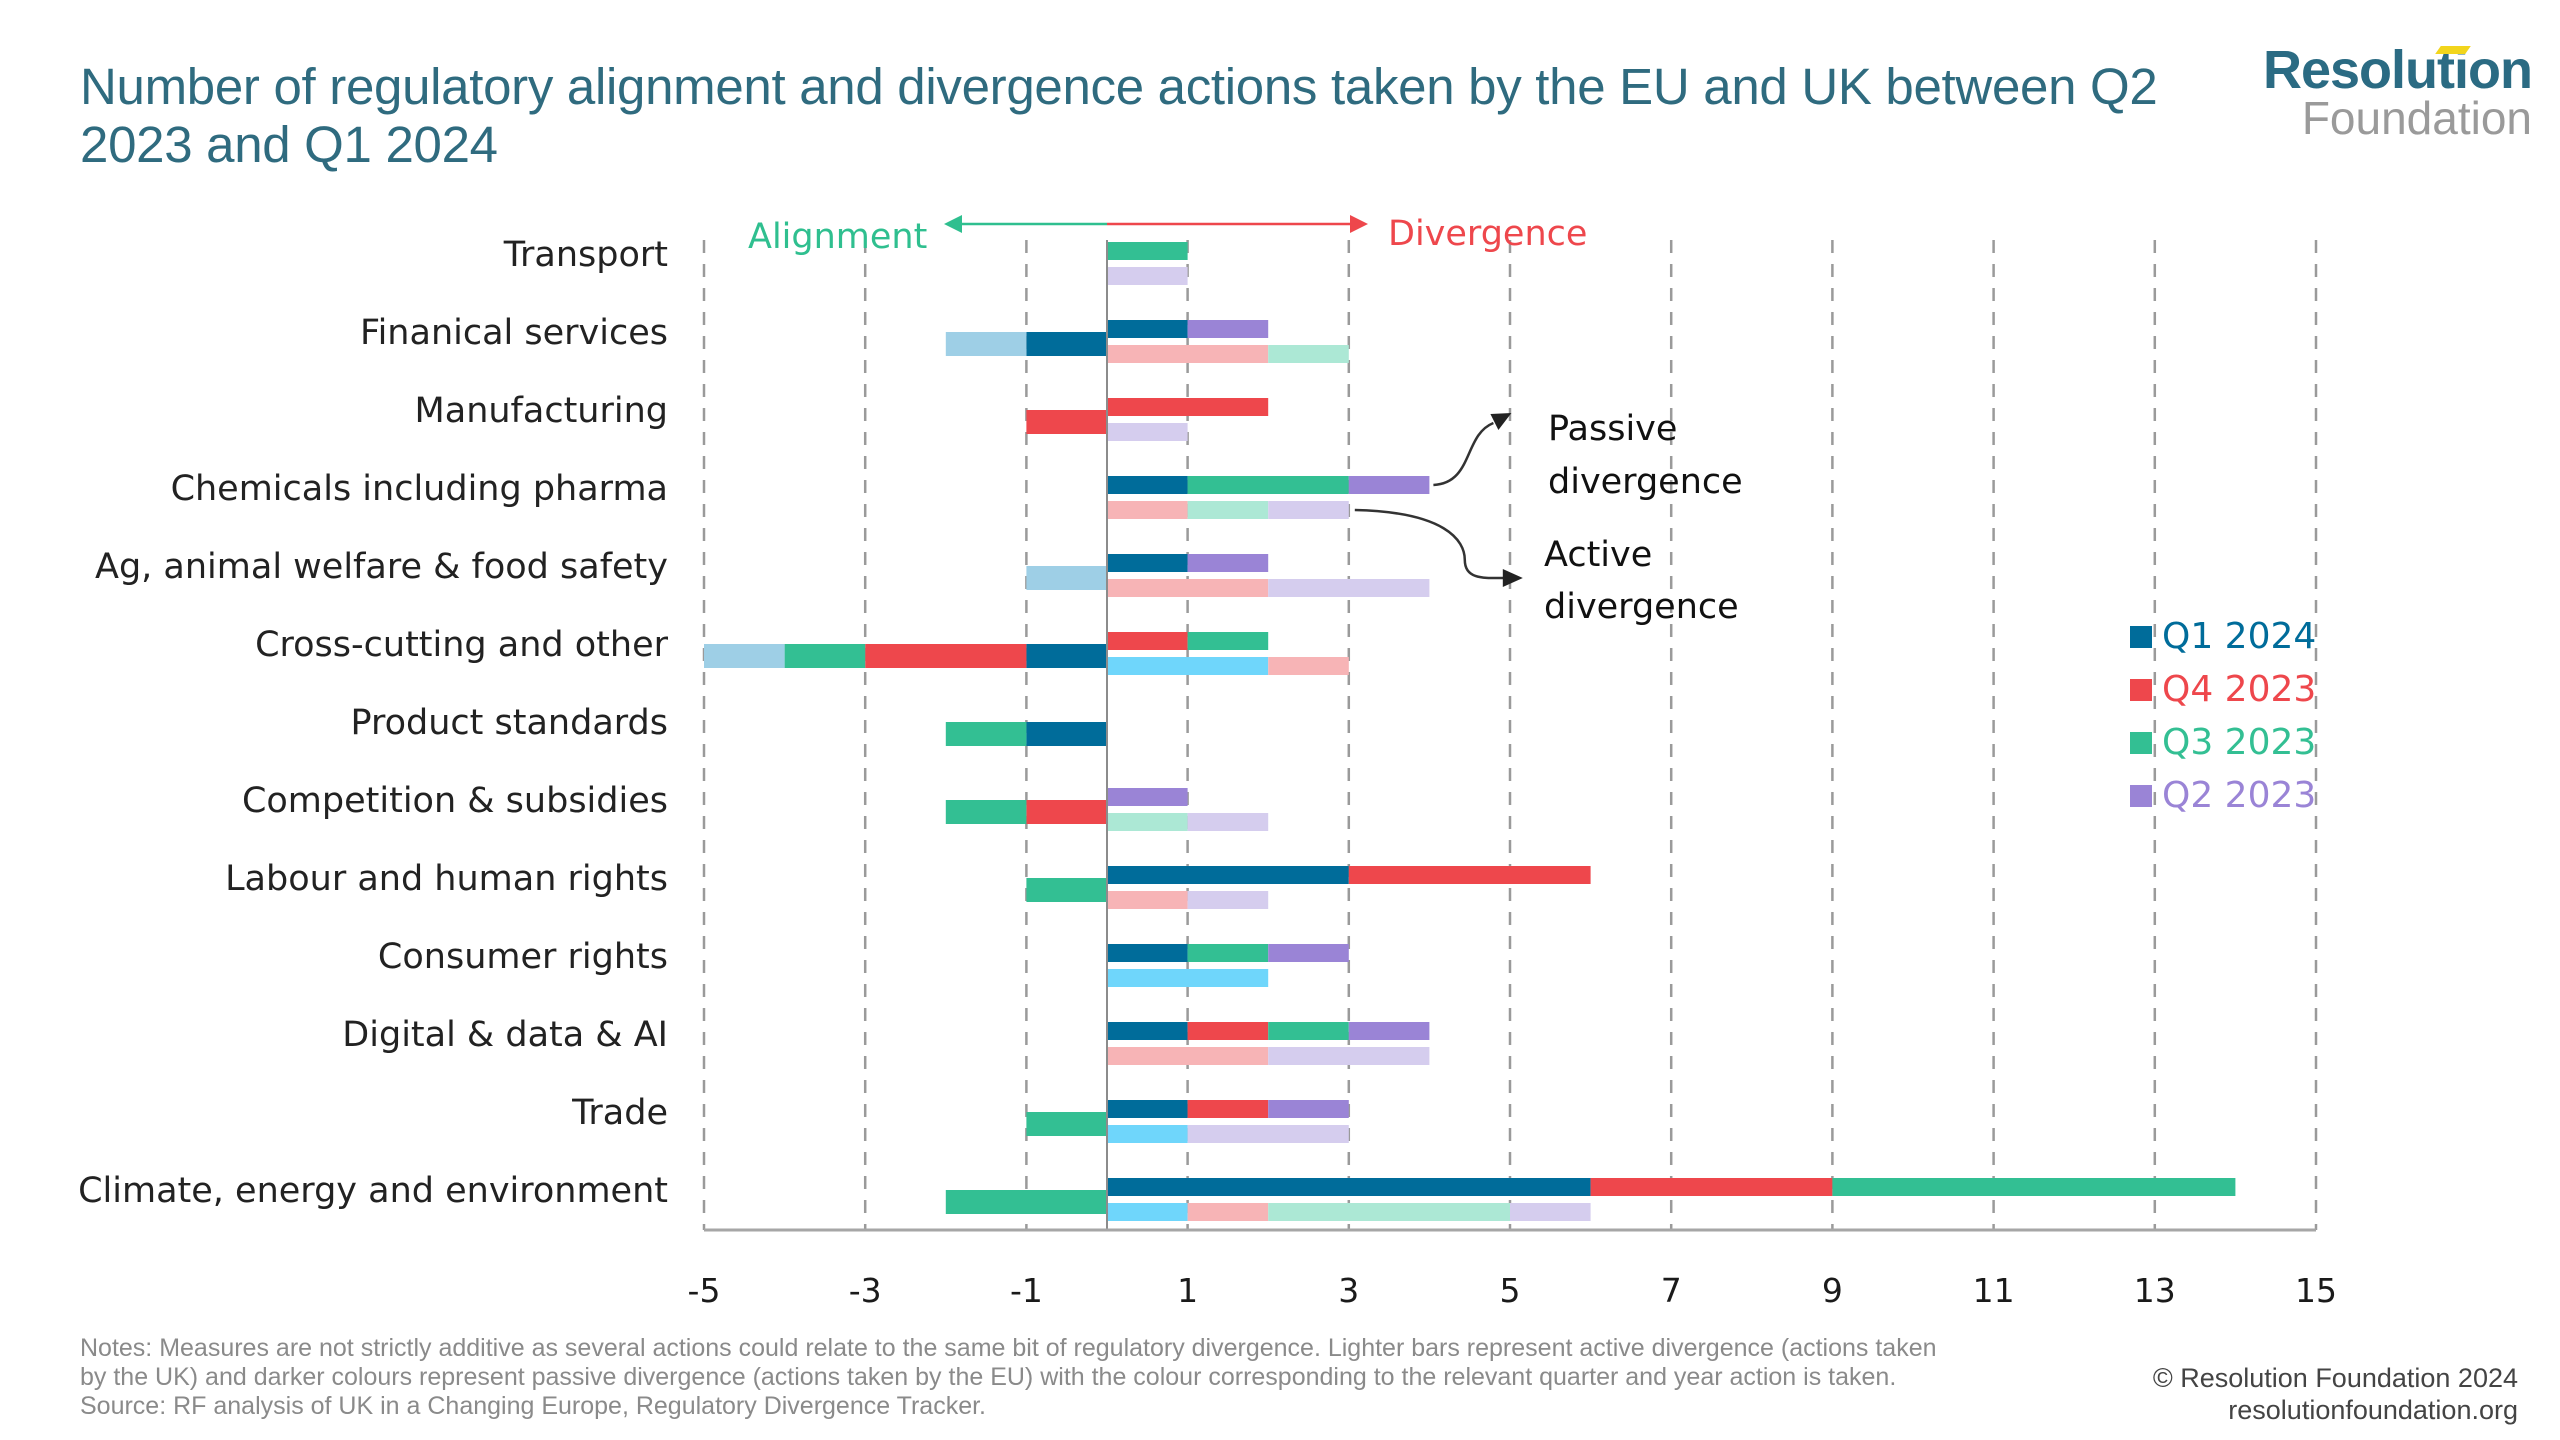  What do you see at coordinates (1429, 544) in the screenshot?
I see `active-annotation-arrow` at bounding box center [1429, 544].